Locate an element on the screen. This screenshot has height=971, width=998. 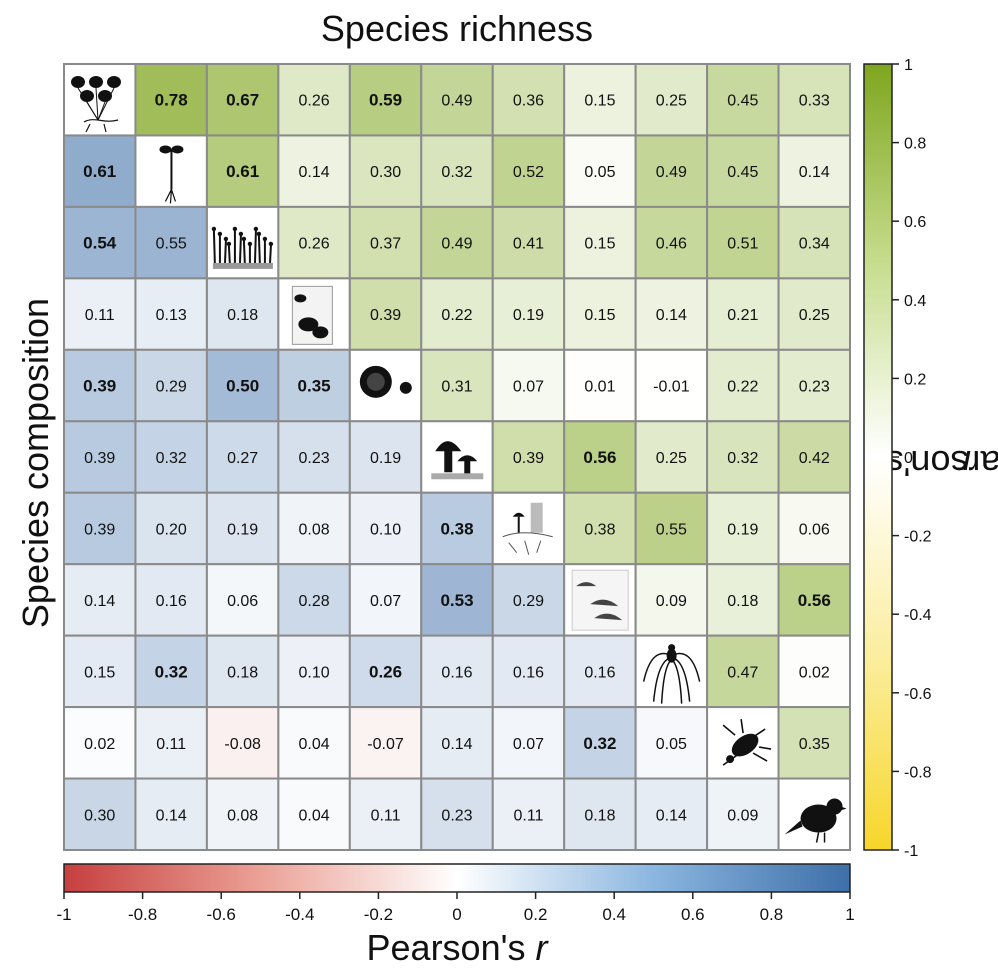
cell-value-8-9: 0.47 is located at coordinates (742, 672).